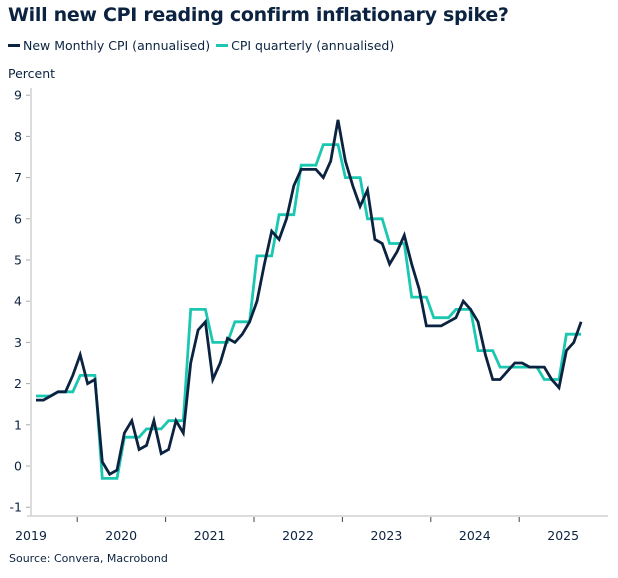 The image size is (618, 578). What do you see at coordinates (222, 45) in the screenshot?
I see `legend-swatch-quarterly` at bounding box center [222, 45].